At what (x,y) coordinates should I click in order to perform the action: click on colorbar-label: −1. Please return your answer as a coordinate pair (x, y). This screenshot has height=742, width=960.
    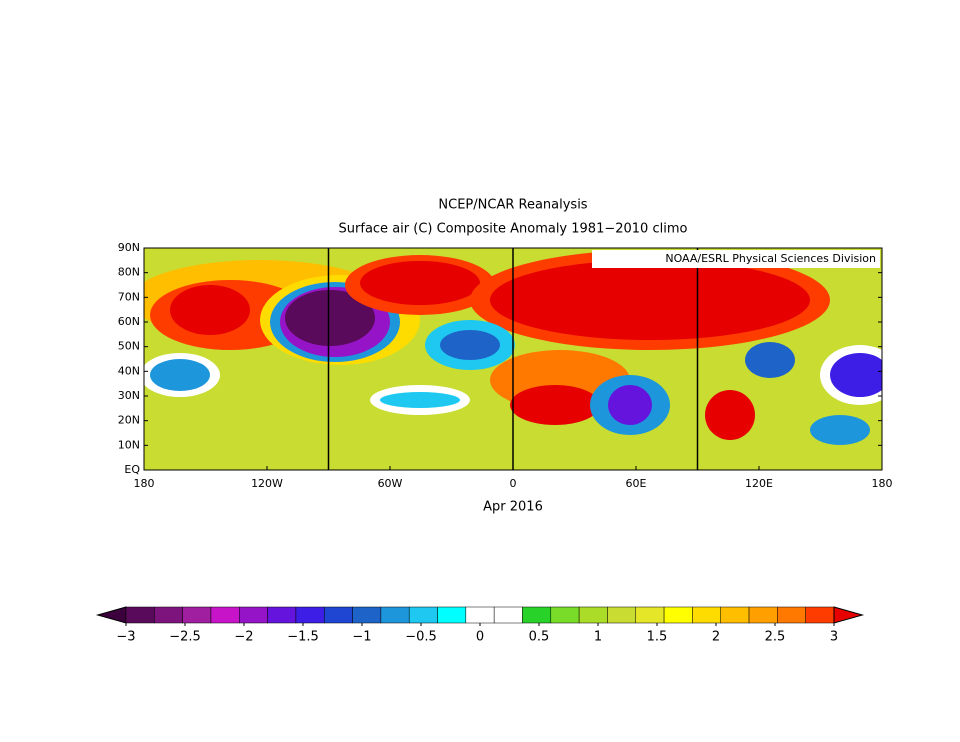
    Looking at the image, I should click on (361, 637).